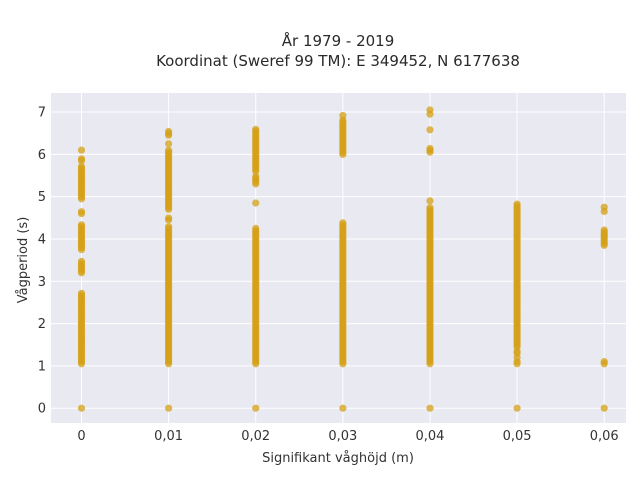 Image resolution: width=640 pixels, height=480 pixels. I want to click on x-tick-label: 0,03, so click(342, 436).